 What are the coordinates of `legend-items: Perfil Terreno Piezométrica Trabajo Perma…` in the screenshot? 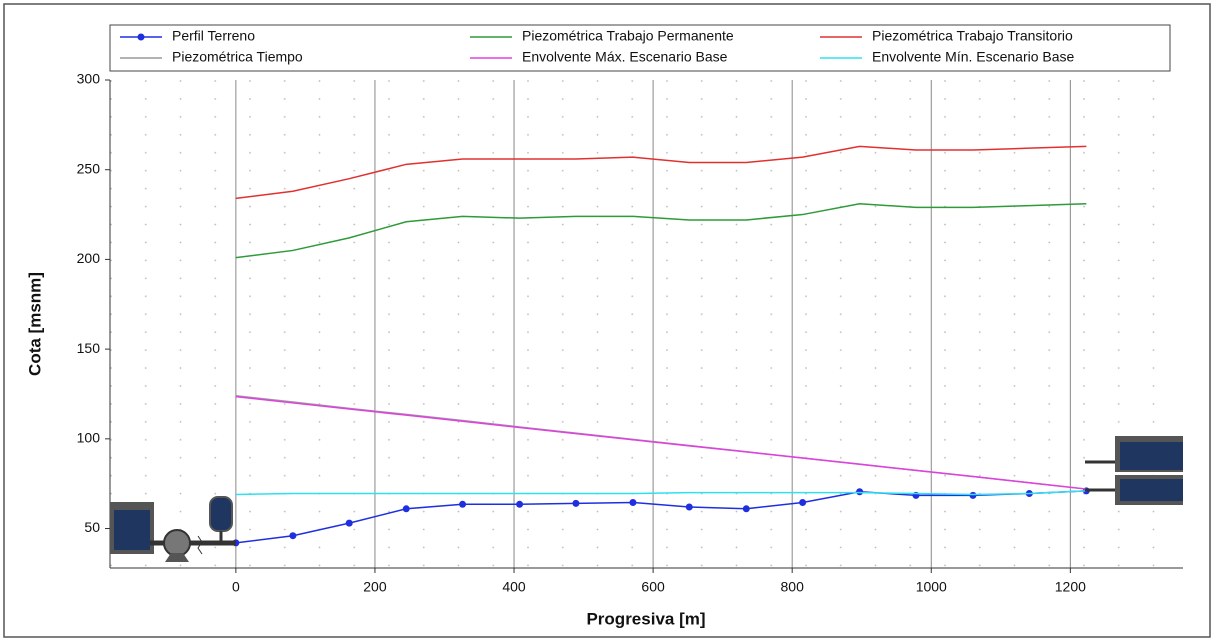 It's located at (597, 46).